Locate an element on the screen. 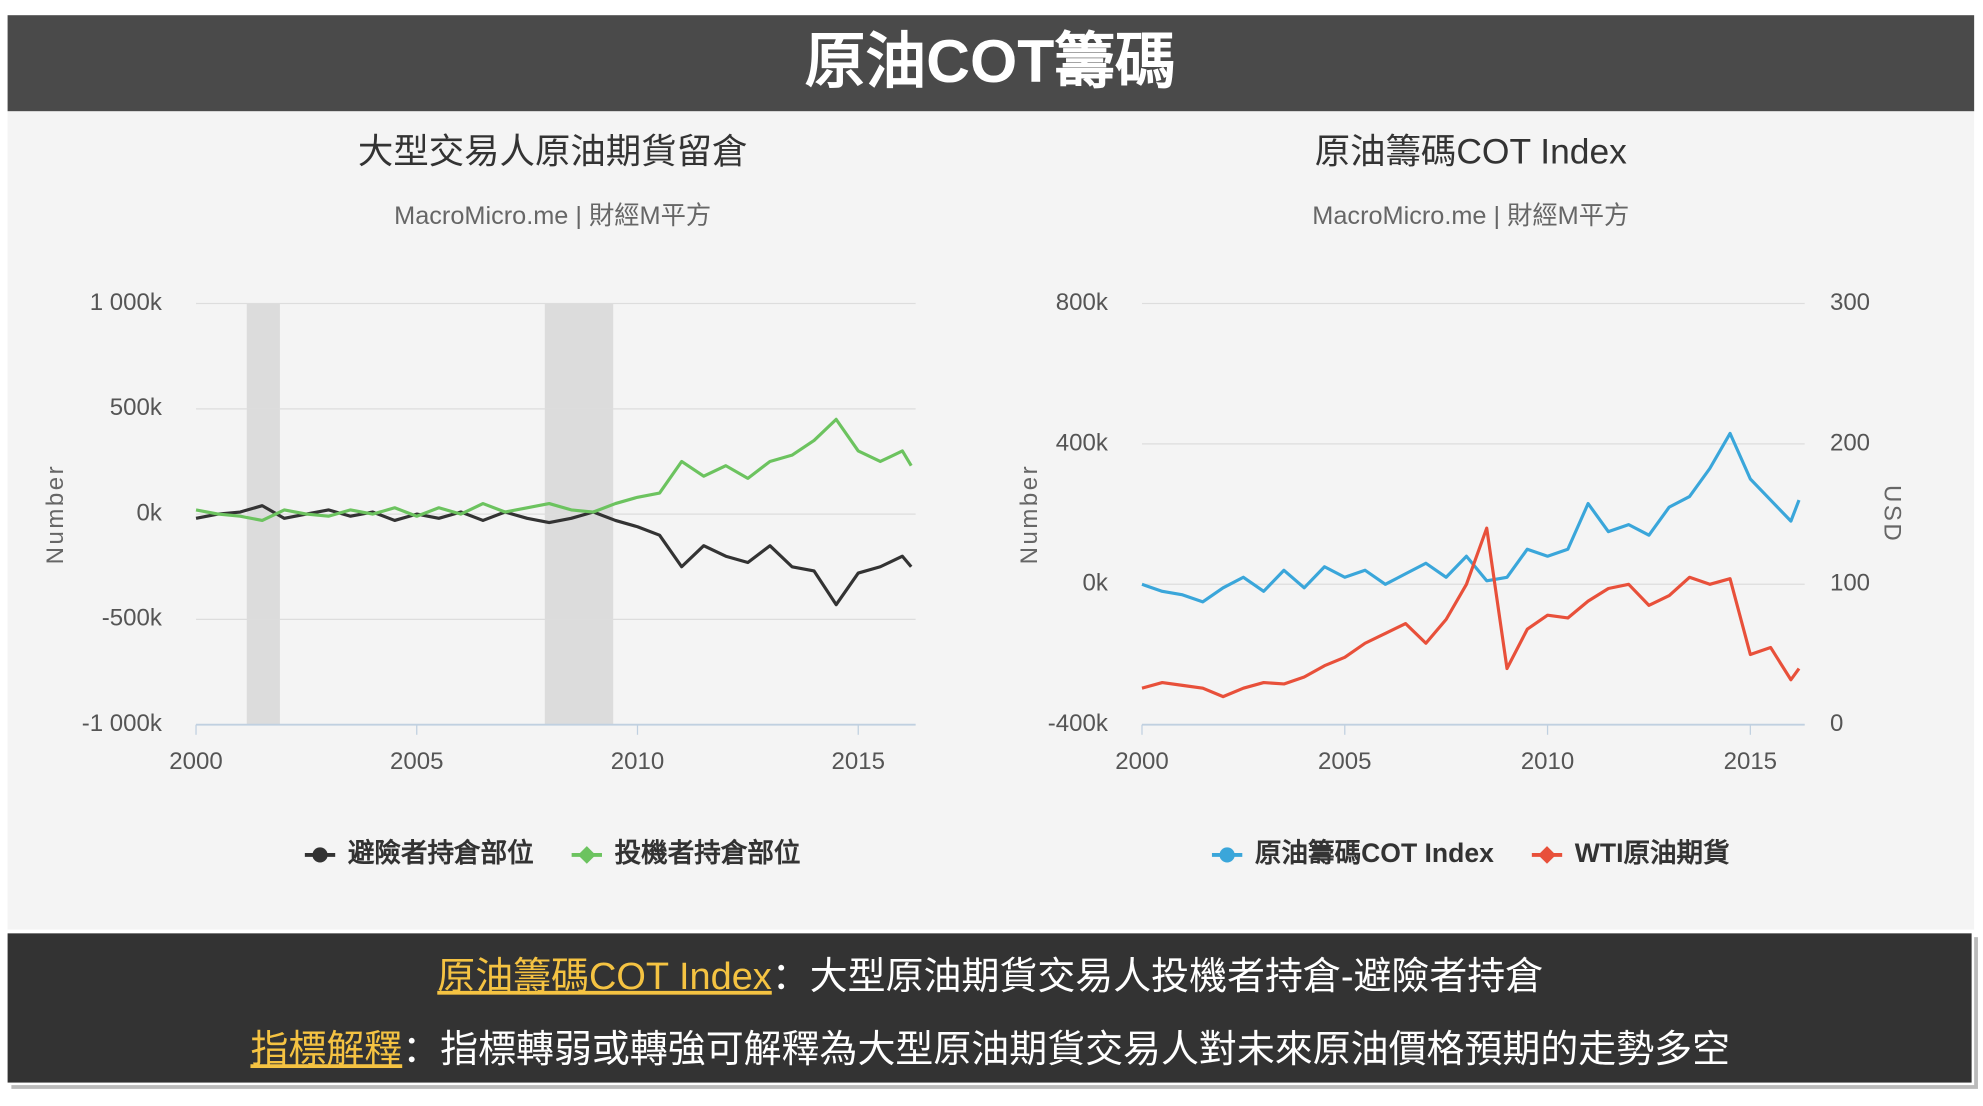  page-title: 原油COT籌碼 is located at coordinates (990, 61).